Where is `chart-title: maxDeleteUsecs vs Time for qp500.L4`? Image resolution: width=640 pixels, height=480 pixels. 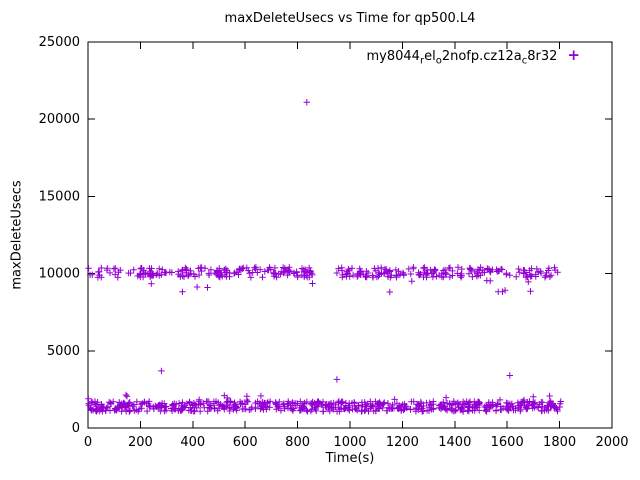
chart-title: maxDeleteUsecs vs Time for qp500.L4 is located at coordinates (350, 18).